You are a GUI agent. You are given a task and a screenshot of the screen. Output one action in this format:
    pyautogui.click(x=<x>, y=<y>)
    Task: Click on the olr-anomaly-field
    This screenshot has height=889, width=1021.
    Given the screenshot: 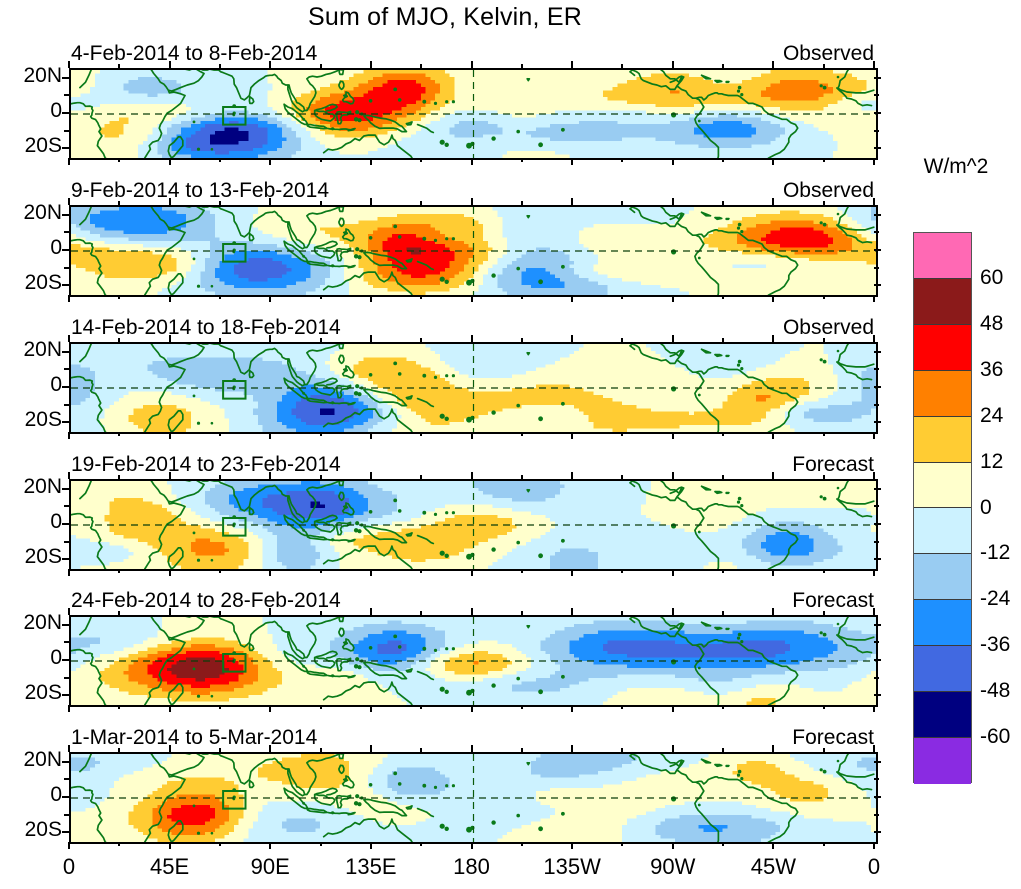 What is the action you would take?
    pyautogui.click(x=473, y=114)
    